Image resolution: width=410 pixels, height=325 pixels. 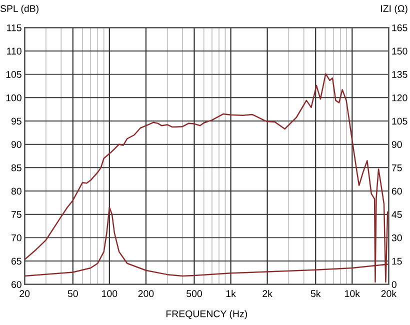 I want to click on x-axis-title: FREQUENCY (Hz), so click(x=206, y=315).